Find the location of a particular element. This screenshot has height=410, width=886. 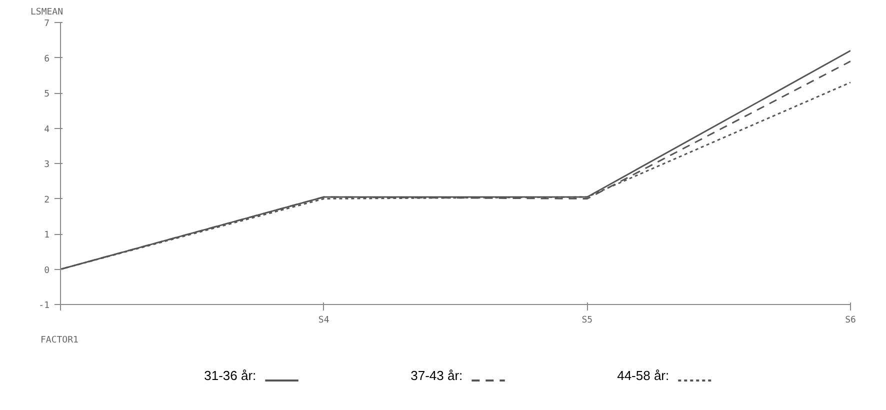

y-tick-label: 1 is located at coordinates (47, 235).